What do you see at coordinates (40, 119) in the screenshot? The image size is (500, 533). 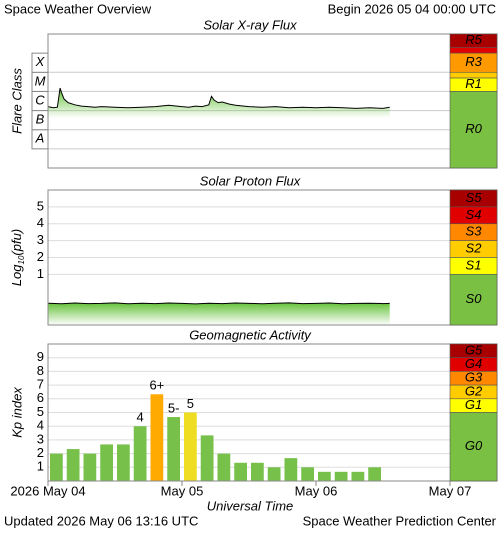 I see `y-tick-label: B` at bounding box center [40, 119].